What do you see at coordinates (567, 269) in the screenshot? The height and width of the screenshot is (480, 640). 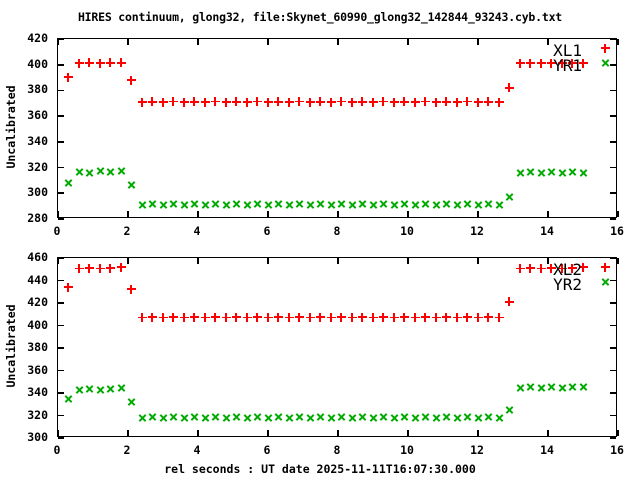 I see `legend-label: XL2` at bounding box center [567, 269].